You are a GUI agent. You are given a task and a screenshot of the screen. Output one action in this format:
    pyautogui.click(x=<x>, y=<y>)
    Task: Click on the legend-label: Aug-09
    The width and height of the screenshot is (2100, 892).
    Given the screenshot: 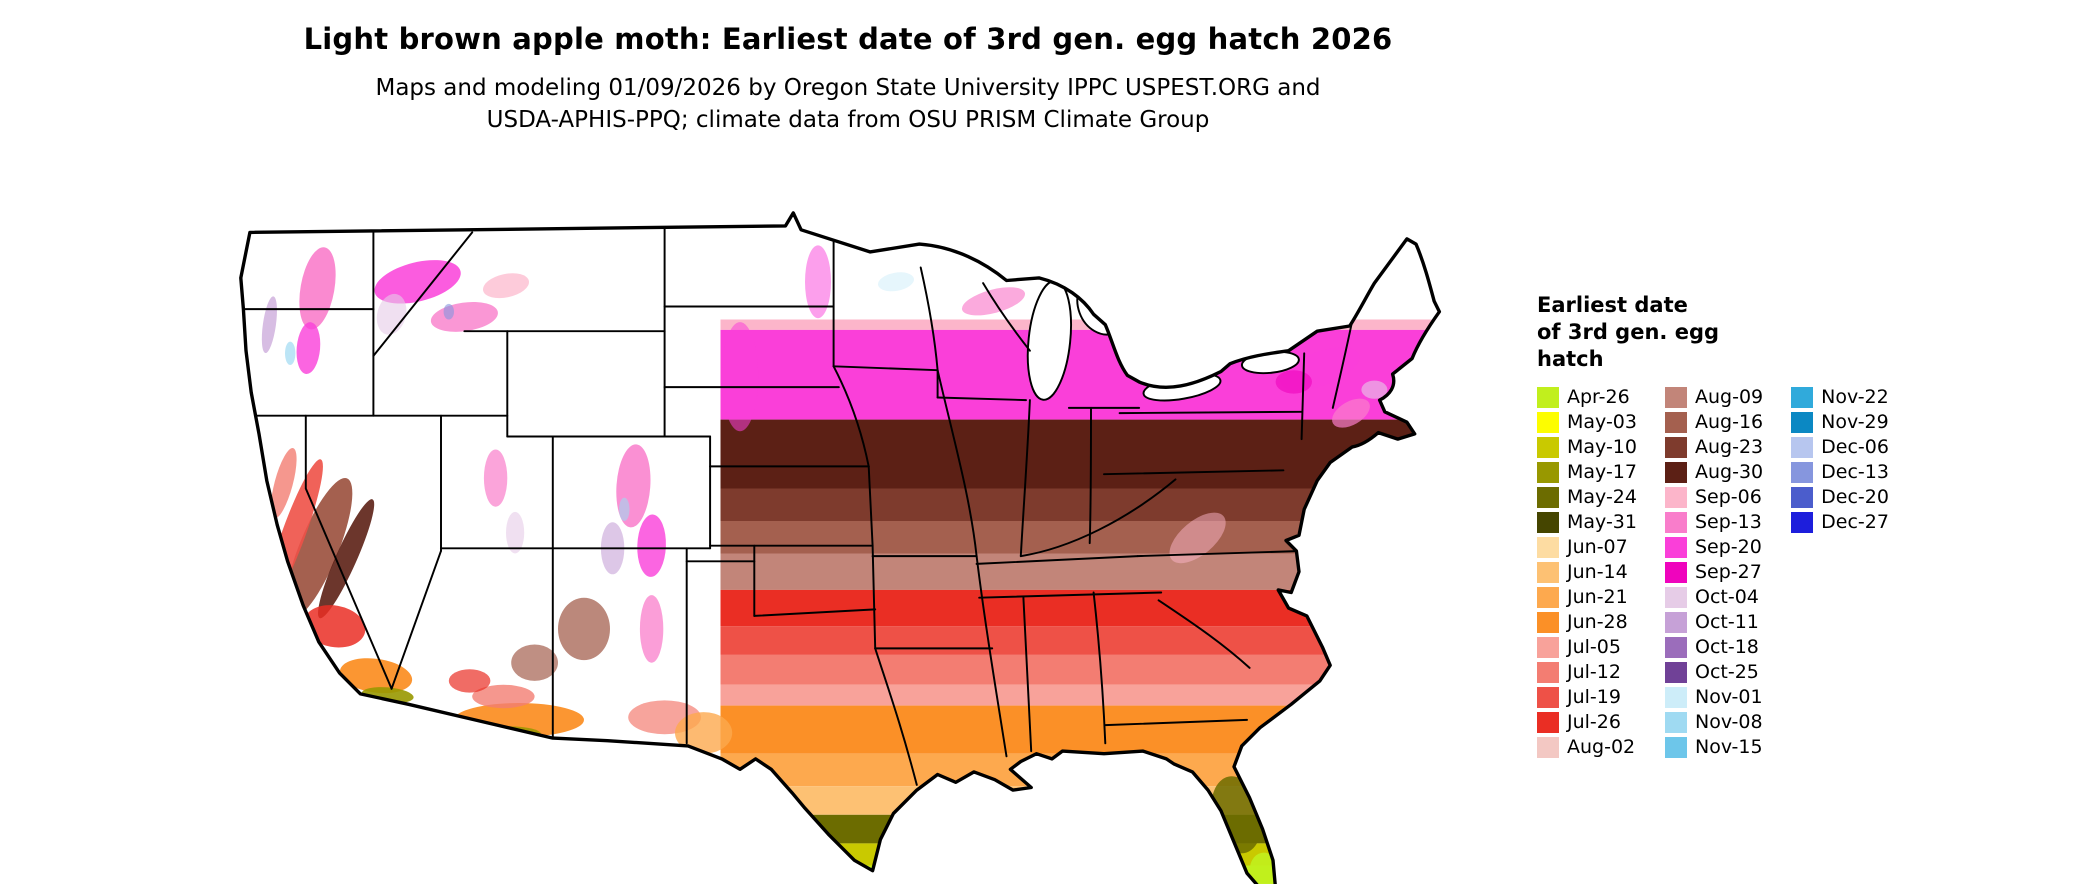 What is the action you would take?
    pyautogui.click(x=1729, y=397)
    